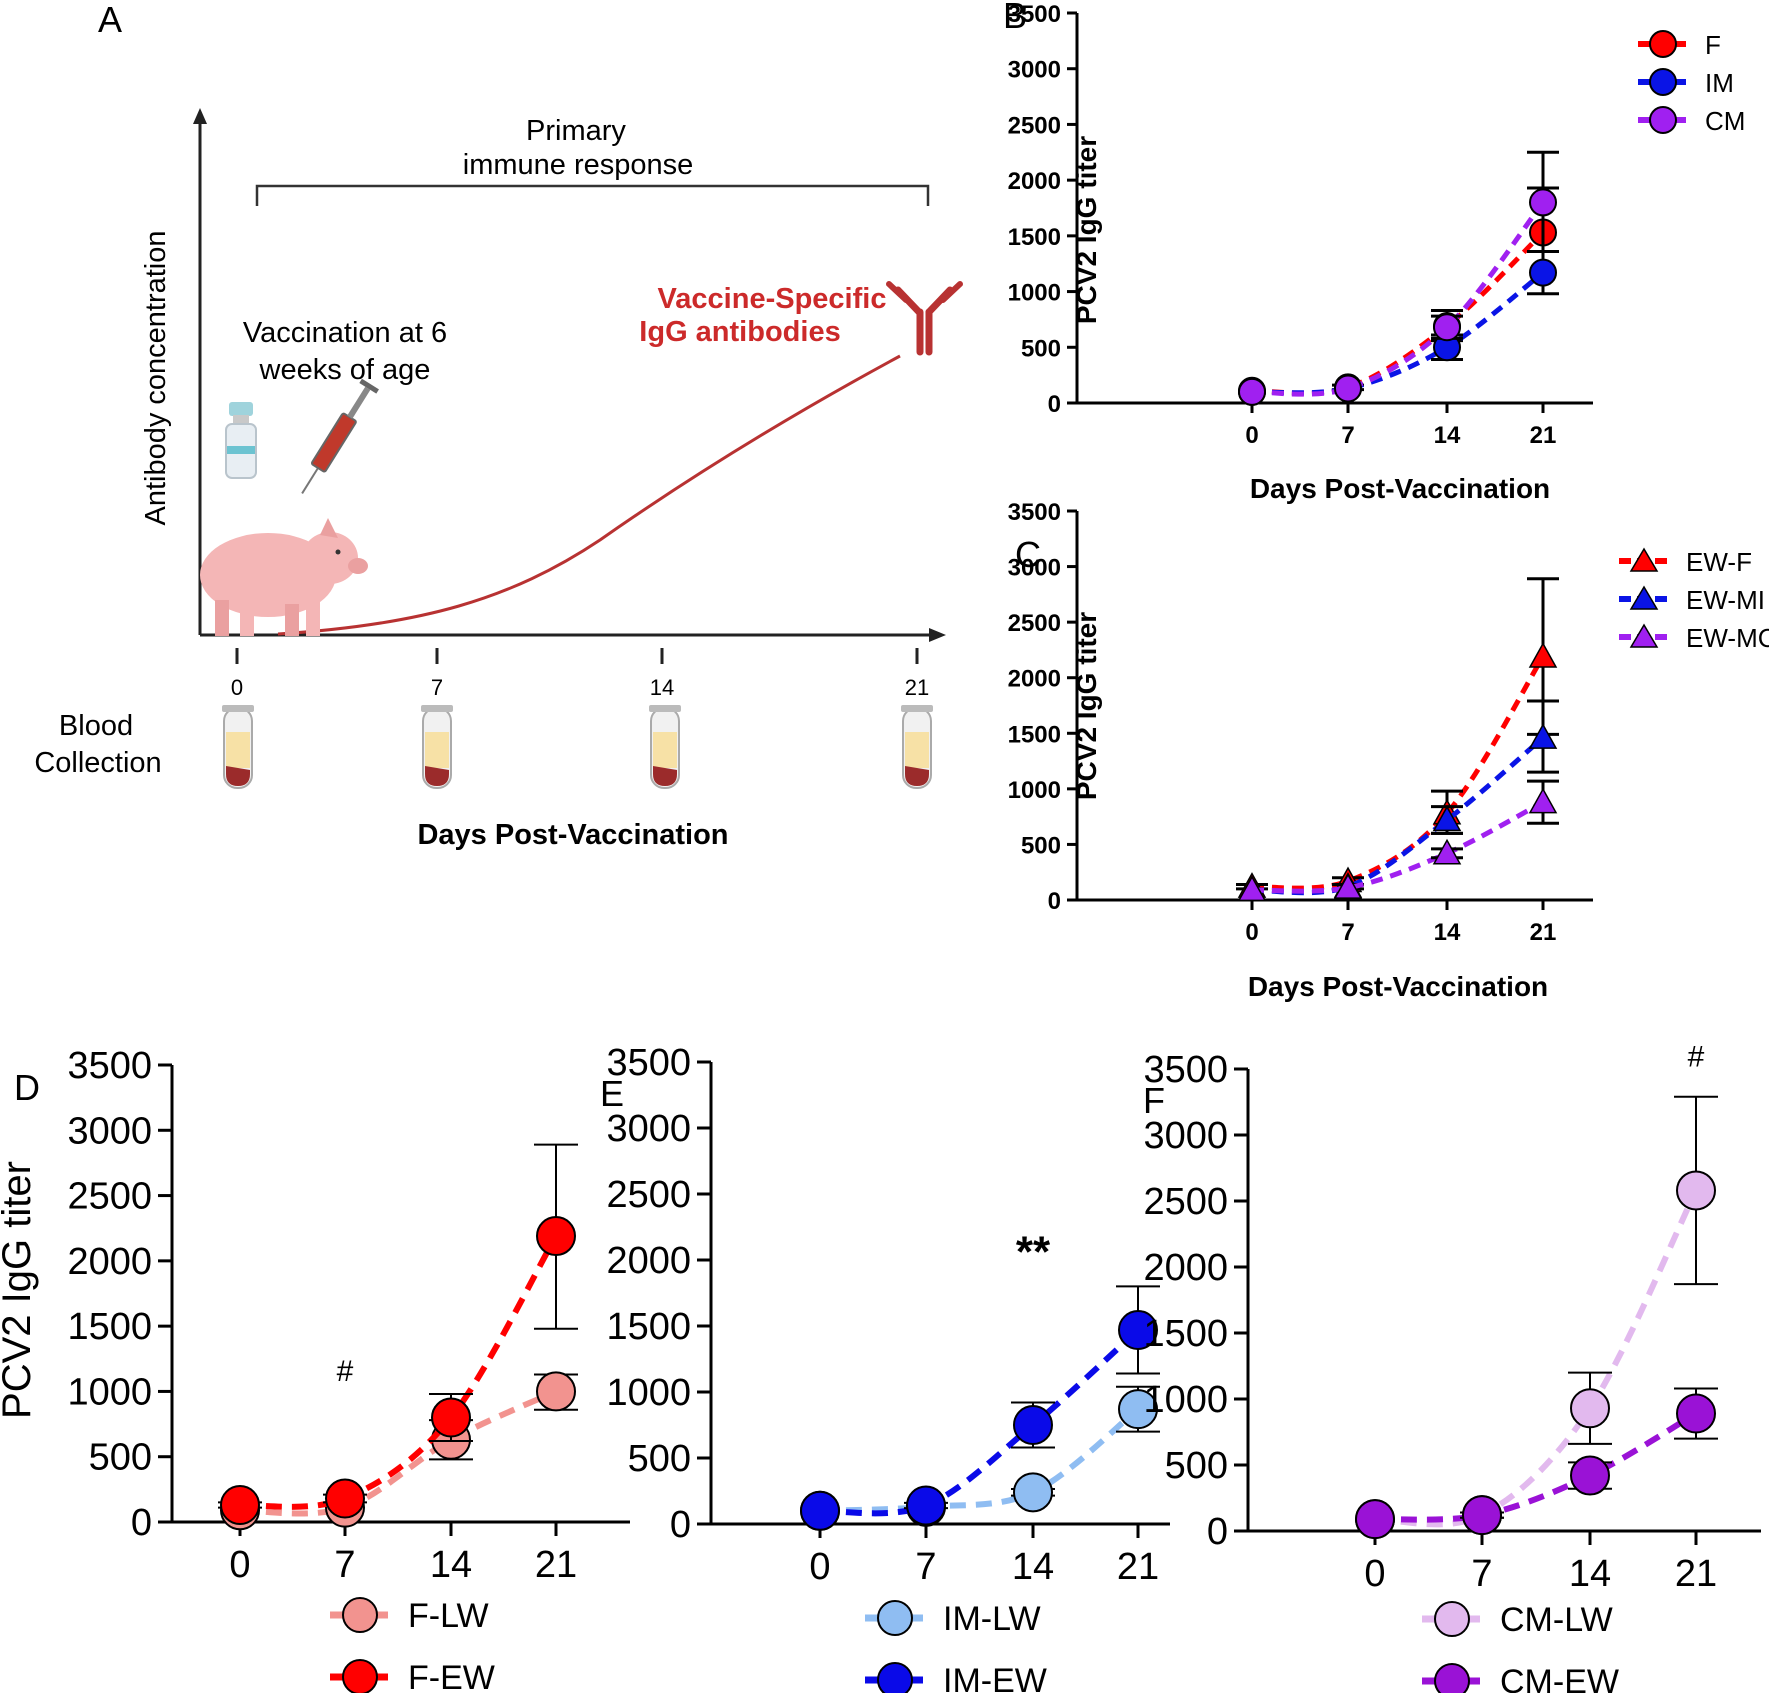  Describe the element at coordinates (576, 131) in the screenshot. I see `bracket-label-1: Primary` at that location.